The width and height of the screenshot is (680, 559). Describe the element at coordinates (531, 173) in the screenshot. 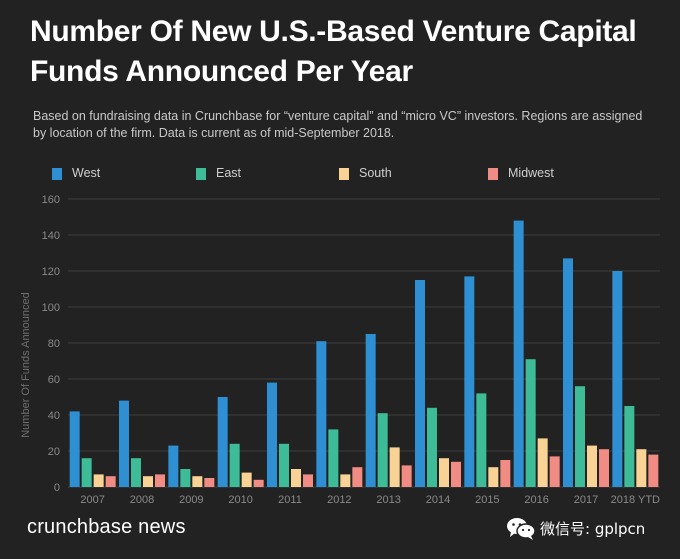

I see `legend-label-midwest: Midwest` at that location.